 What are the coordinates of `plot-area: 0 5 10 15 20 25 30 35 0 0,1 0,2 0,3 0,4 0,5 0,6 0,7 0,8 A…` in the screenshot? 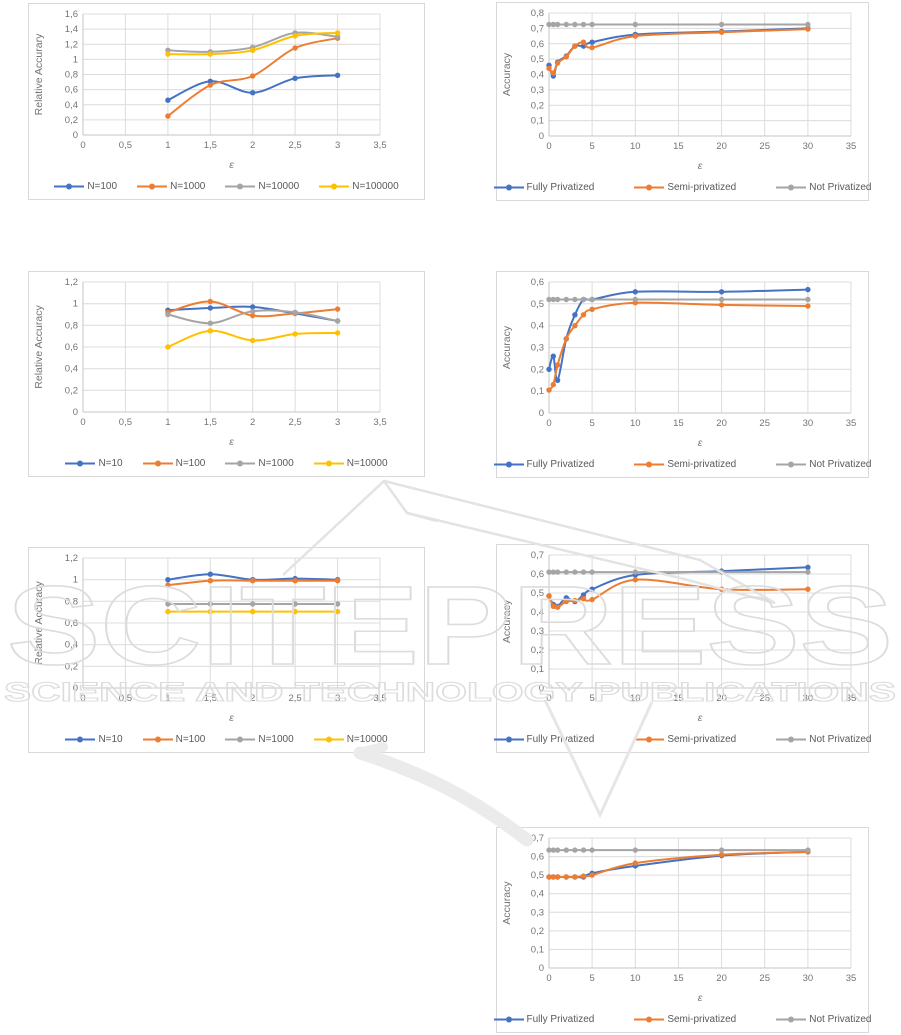 It's located at (679, 90).